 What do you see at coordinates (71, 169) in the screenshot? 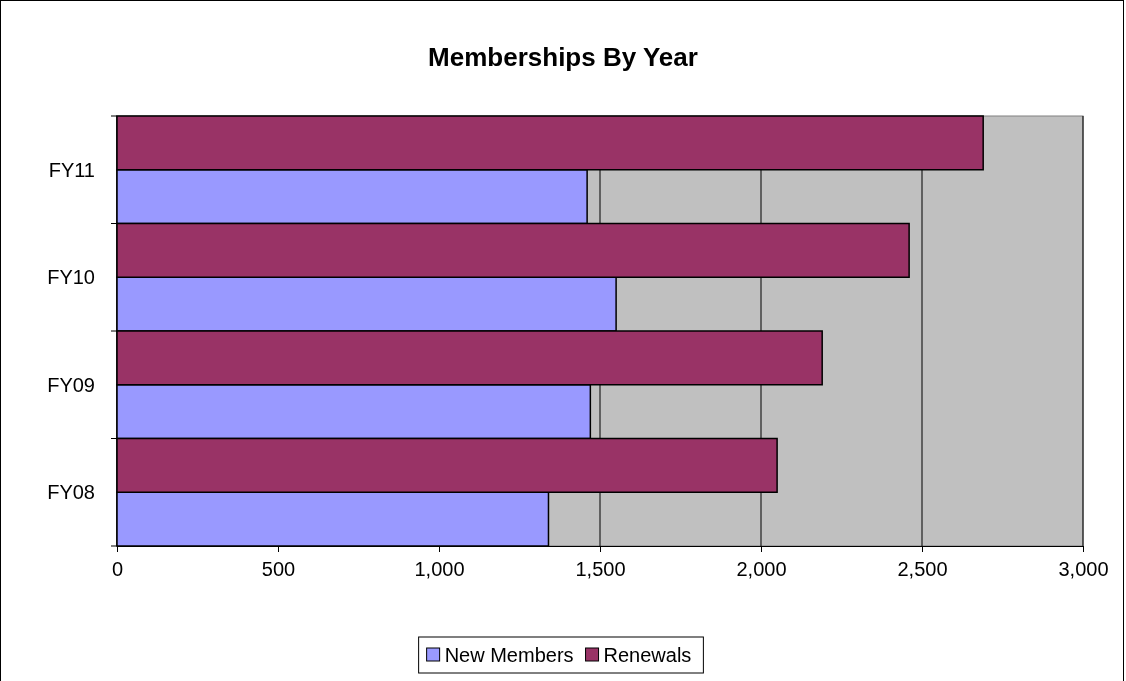
I see `y-tick-label: FY11` at bounding box center [71, 169].